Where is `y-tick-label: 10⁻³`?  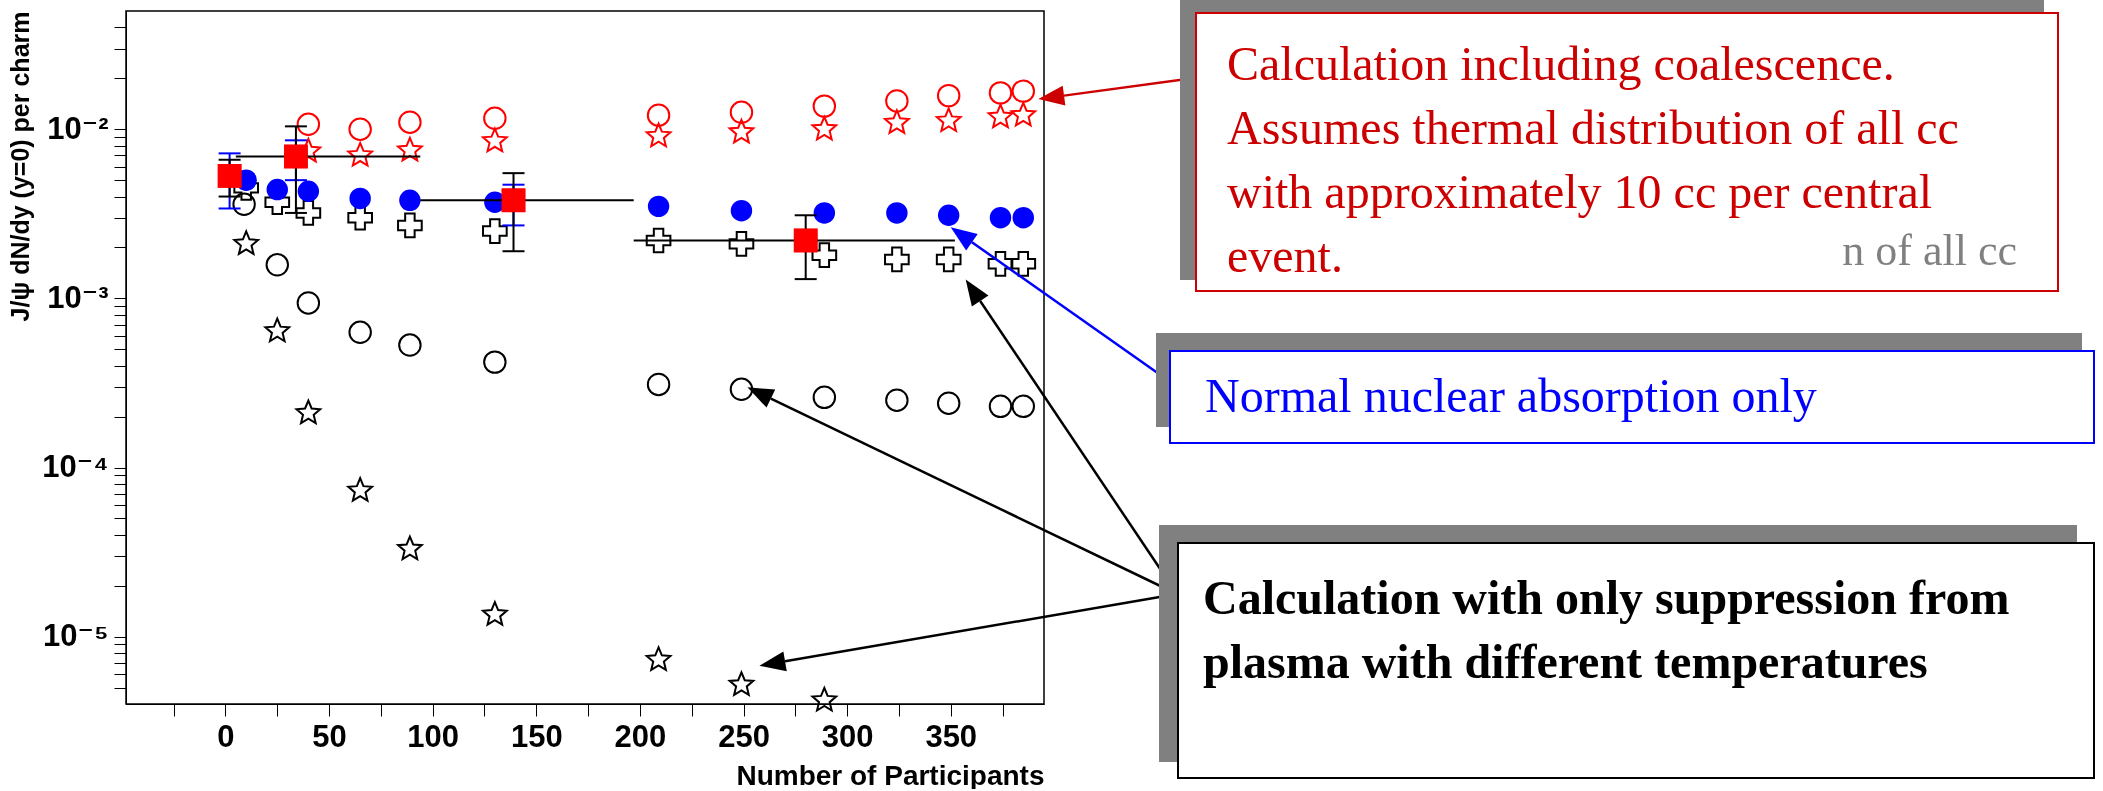
y-tick-label: 10⁻³ is located at coordinates (78, 297).